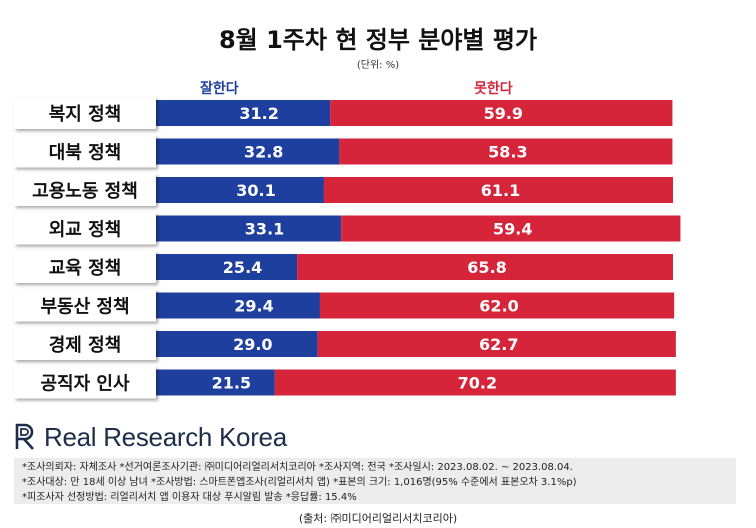 This screenshot has width=756, height=528. Describe the element at coordinates (378, 40) in the screenshot. I see `chart-title: 8월 1주차 현 정부 분야별 평가` at that location.